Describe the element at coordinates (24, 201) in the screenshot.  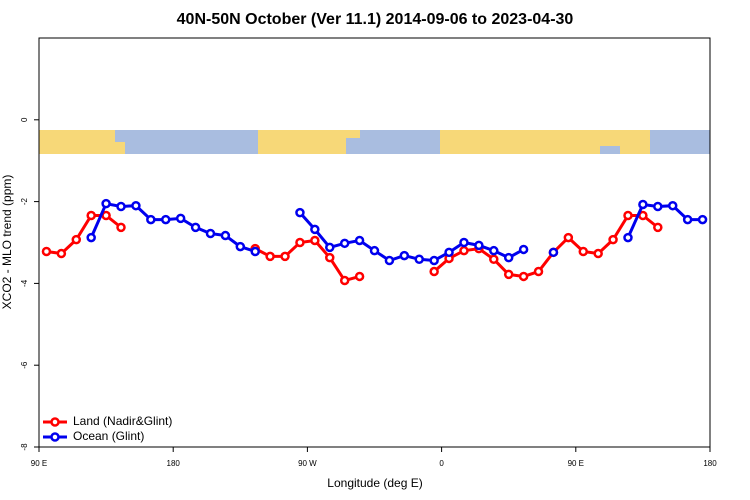
I see `y-tick-label: -2` at that location.